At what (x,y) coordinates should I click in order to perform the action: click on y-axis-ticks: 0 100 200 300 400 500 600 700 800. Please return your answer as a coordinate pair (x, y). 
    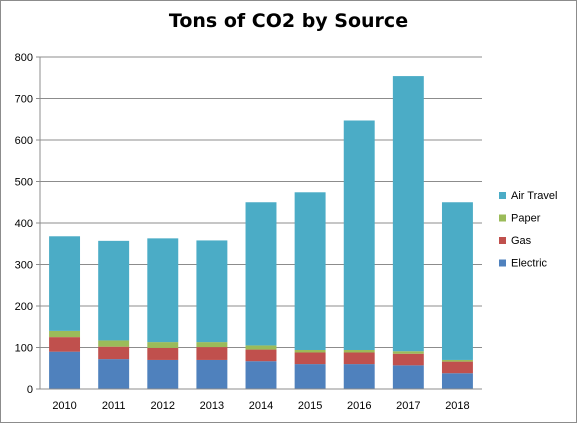
    Looking at the image, I should click on (27, 224).